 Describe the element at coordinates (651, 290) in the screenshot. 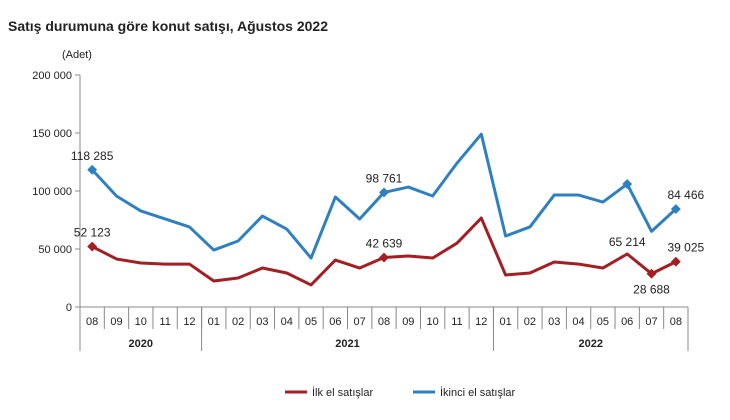

I see `data-label: 28 688` at that location.